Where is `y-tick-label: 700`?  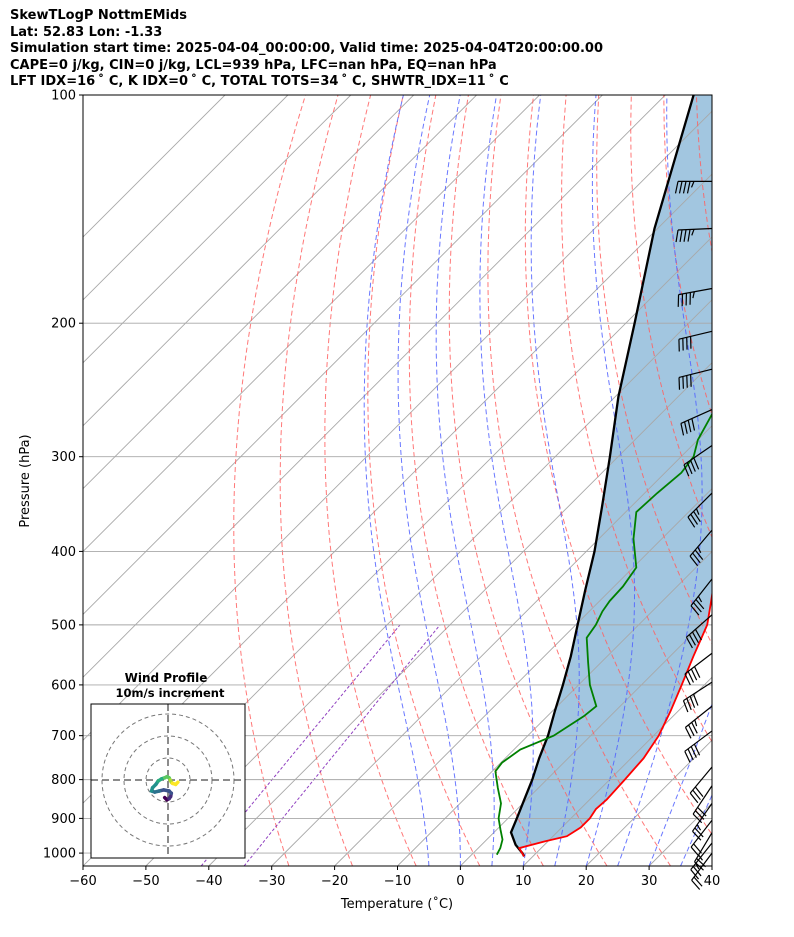 y-tick-label: 700 is located at coordinates (63, 736).